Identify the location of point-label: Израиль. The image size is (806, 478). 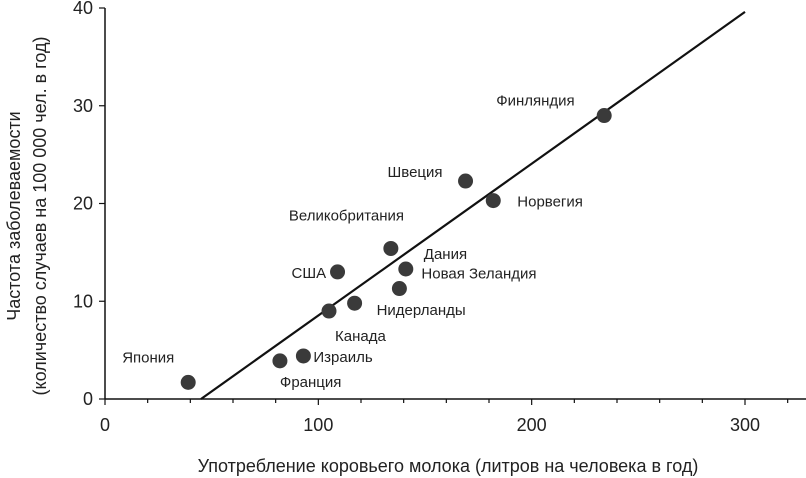
(342, 357).